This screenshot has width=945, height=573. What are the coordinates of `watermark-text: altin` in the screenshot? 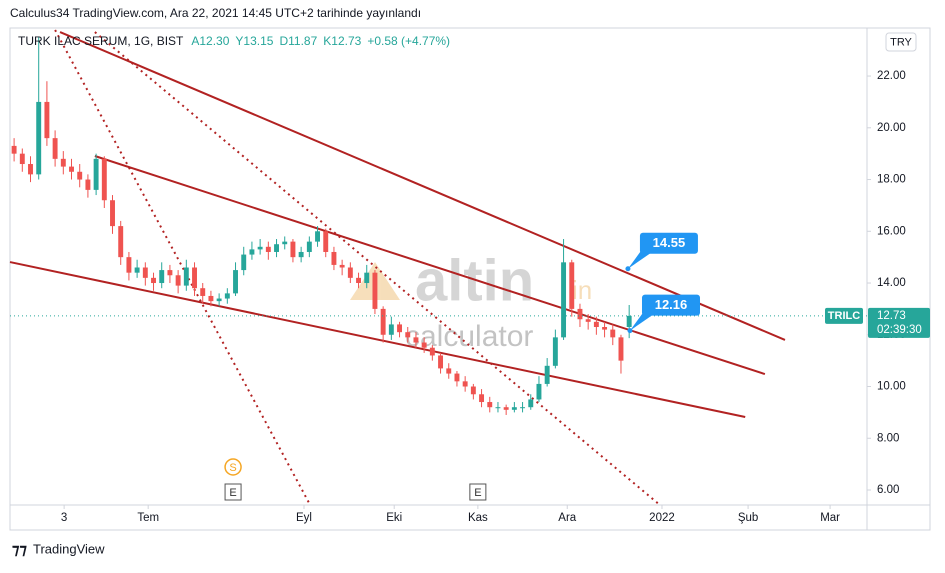 It's located at (474, 280).